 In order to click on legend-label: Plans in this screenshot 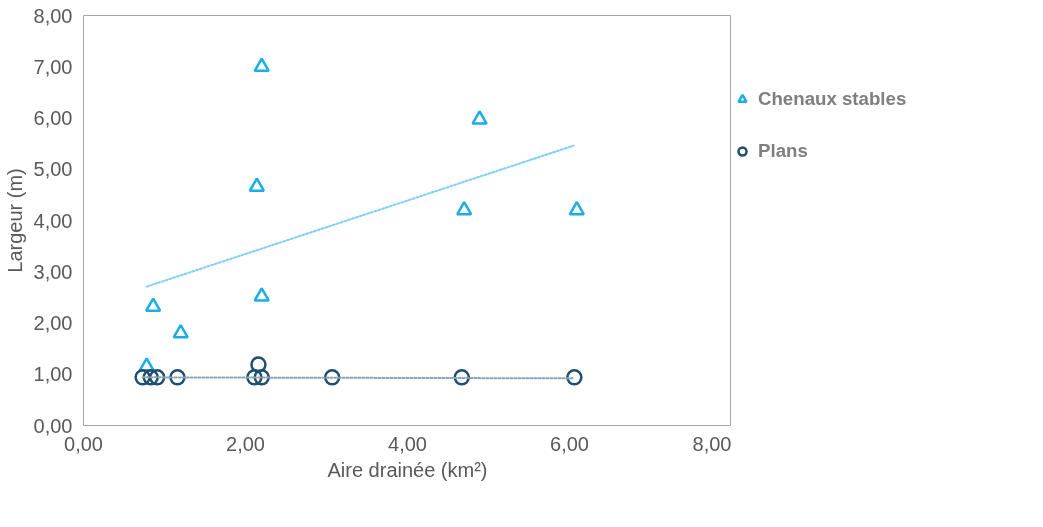, I will do `click(783, 151)`.